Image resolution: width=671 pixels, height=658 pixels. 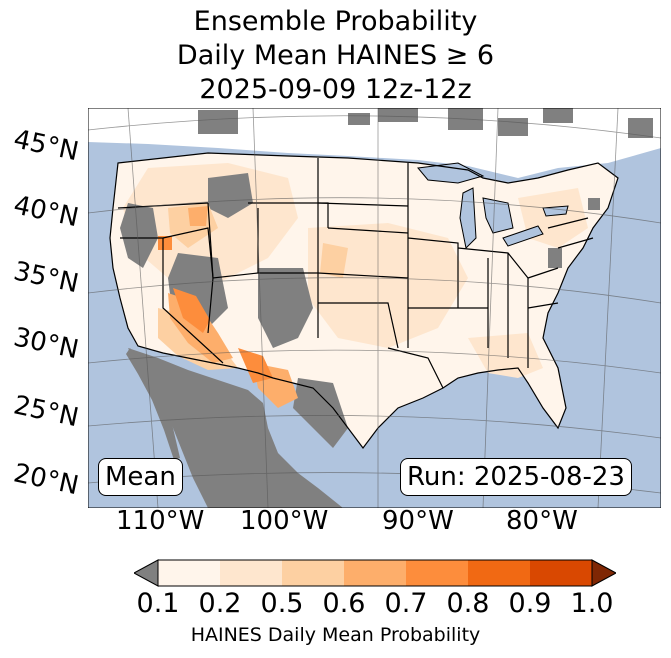 What do you see at coordinates (46, 278) in the screenshot?
I see `lat-label-35: 35°N` at bounding box center [46, 278].